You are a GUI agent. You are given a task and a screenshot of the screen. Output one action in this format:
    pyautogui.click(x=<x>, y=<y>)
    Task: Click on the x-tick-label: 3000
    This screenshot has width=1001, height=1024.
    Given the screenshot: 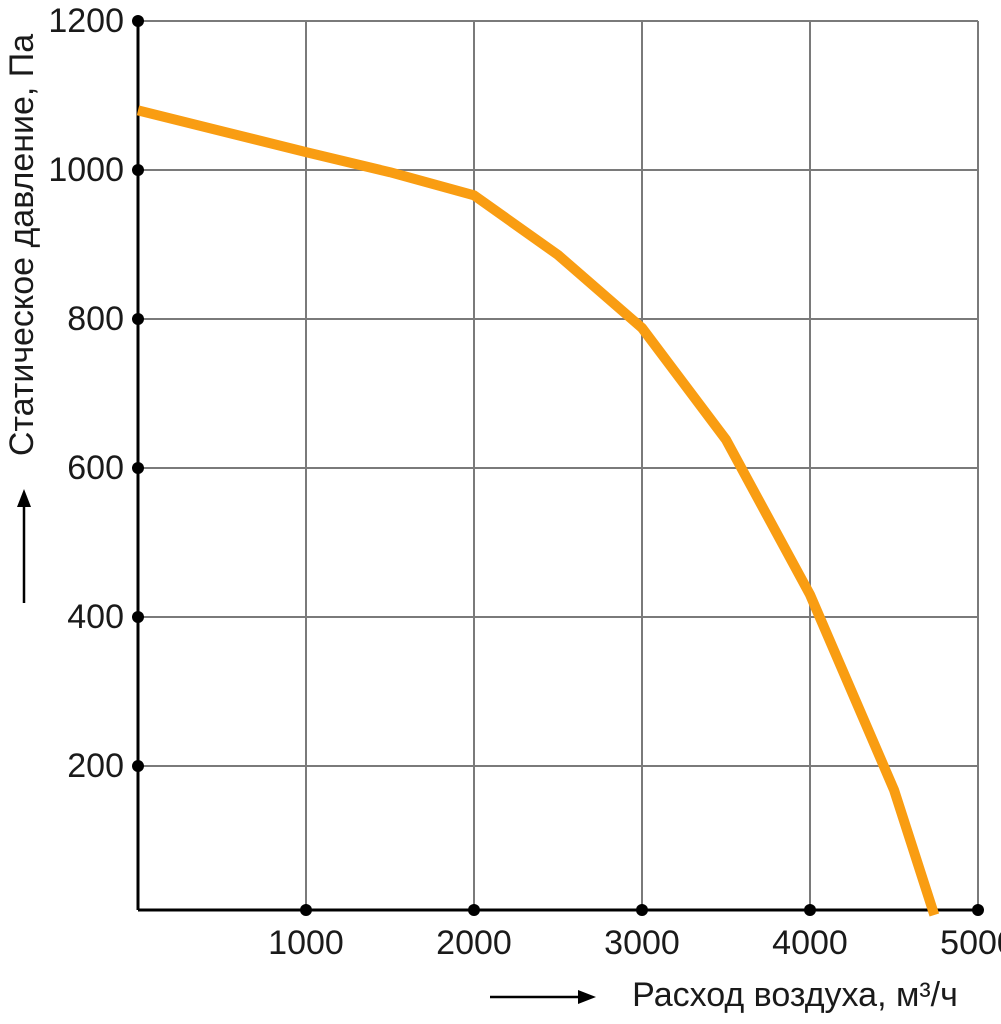 What is the action you would take?
    pyautogui.click(x=642, y=943)
    